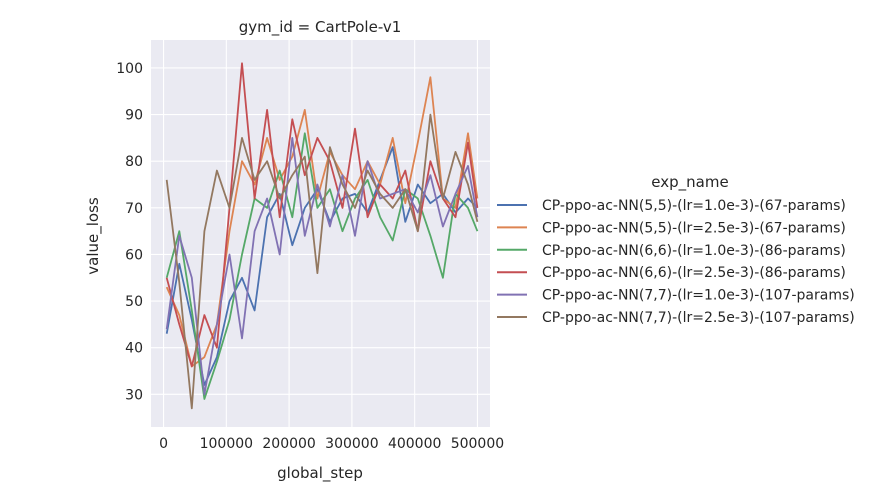 The height and width of the screenshot is (504, 895). Describe the element at coordinates (288, 444) in the screenshot. I see `x-tick-label: 200000` at that location.